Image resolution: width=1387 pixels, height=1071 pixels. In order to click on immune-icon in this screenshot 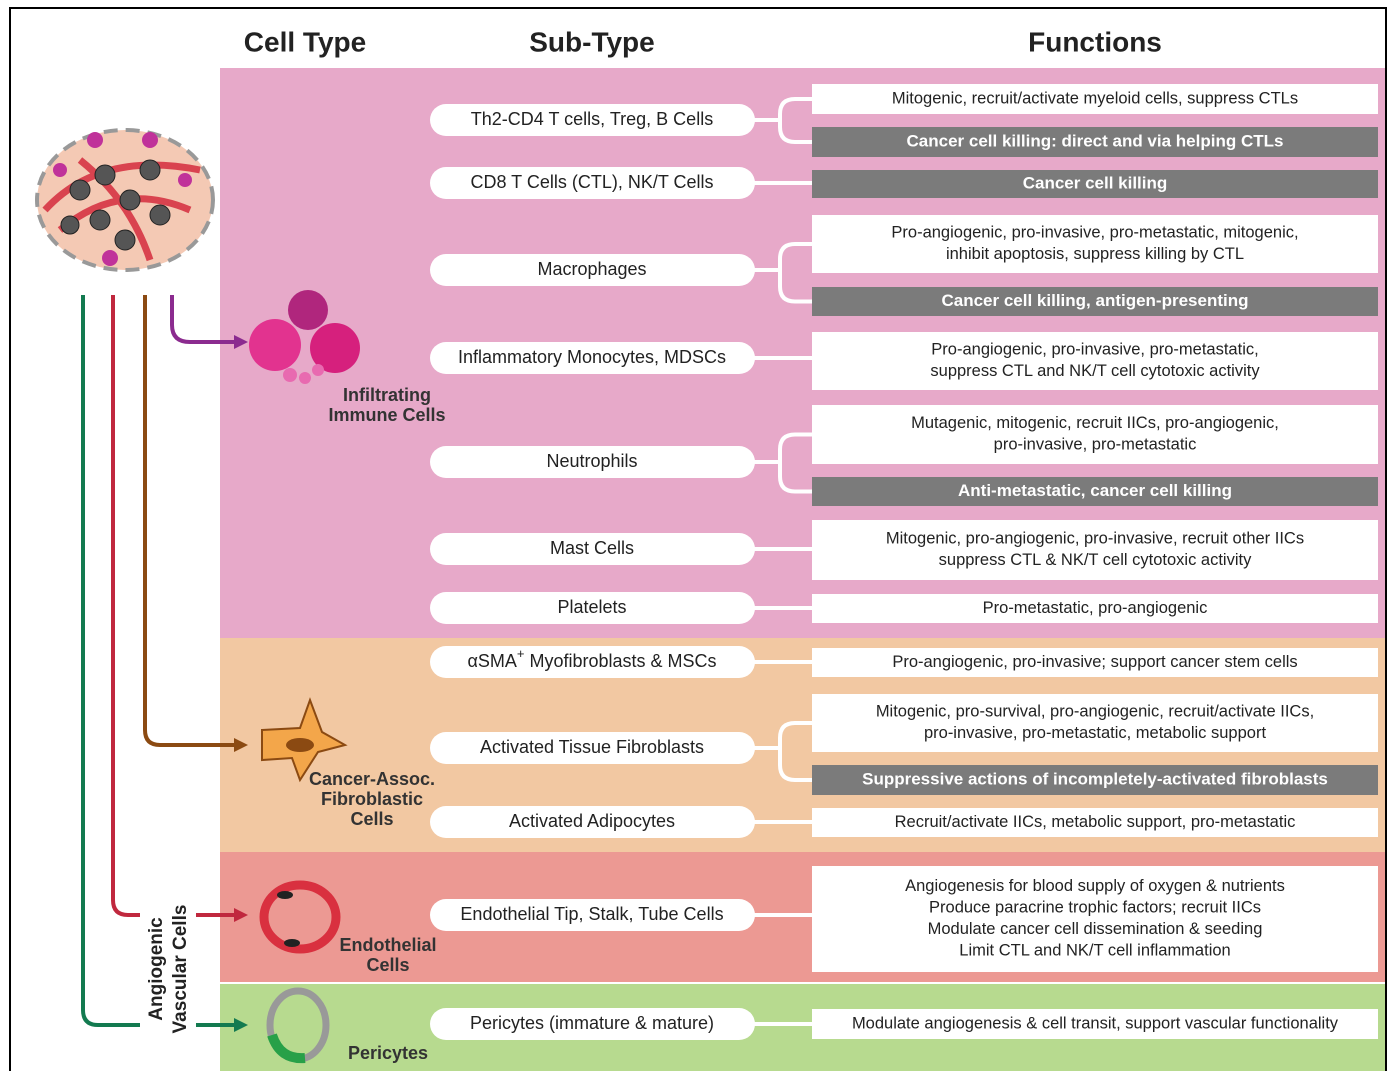, I will do `click(304, 337)`.